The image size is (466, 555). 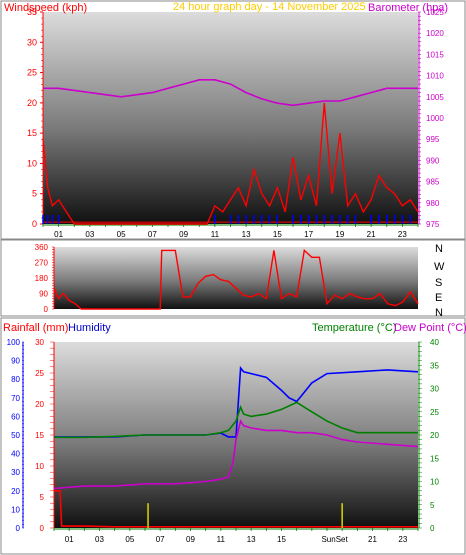 What do you see at coordinates (221, 539) in the screenshot?
I see `temp-x-tick-label: 11` at bounding box center [221, 539].